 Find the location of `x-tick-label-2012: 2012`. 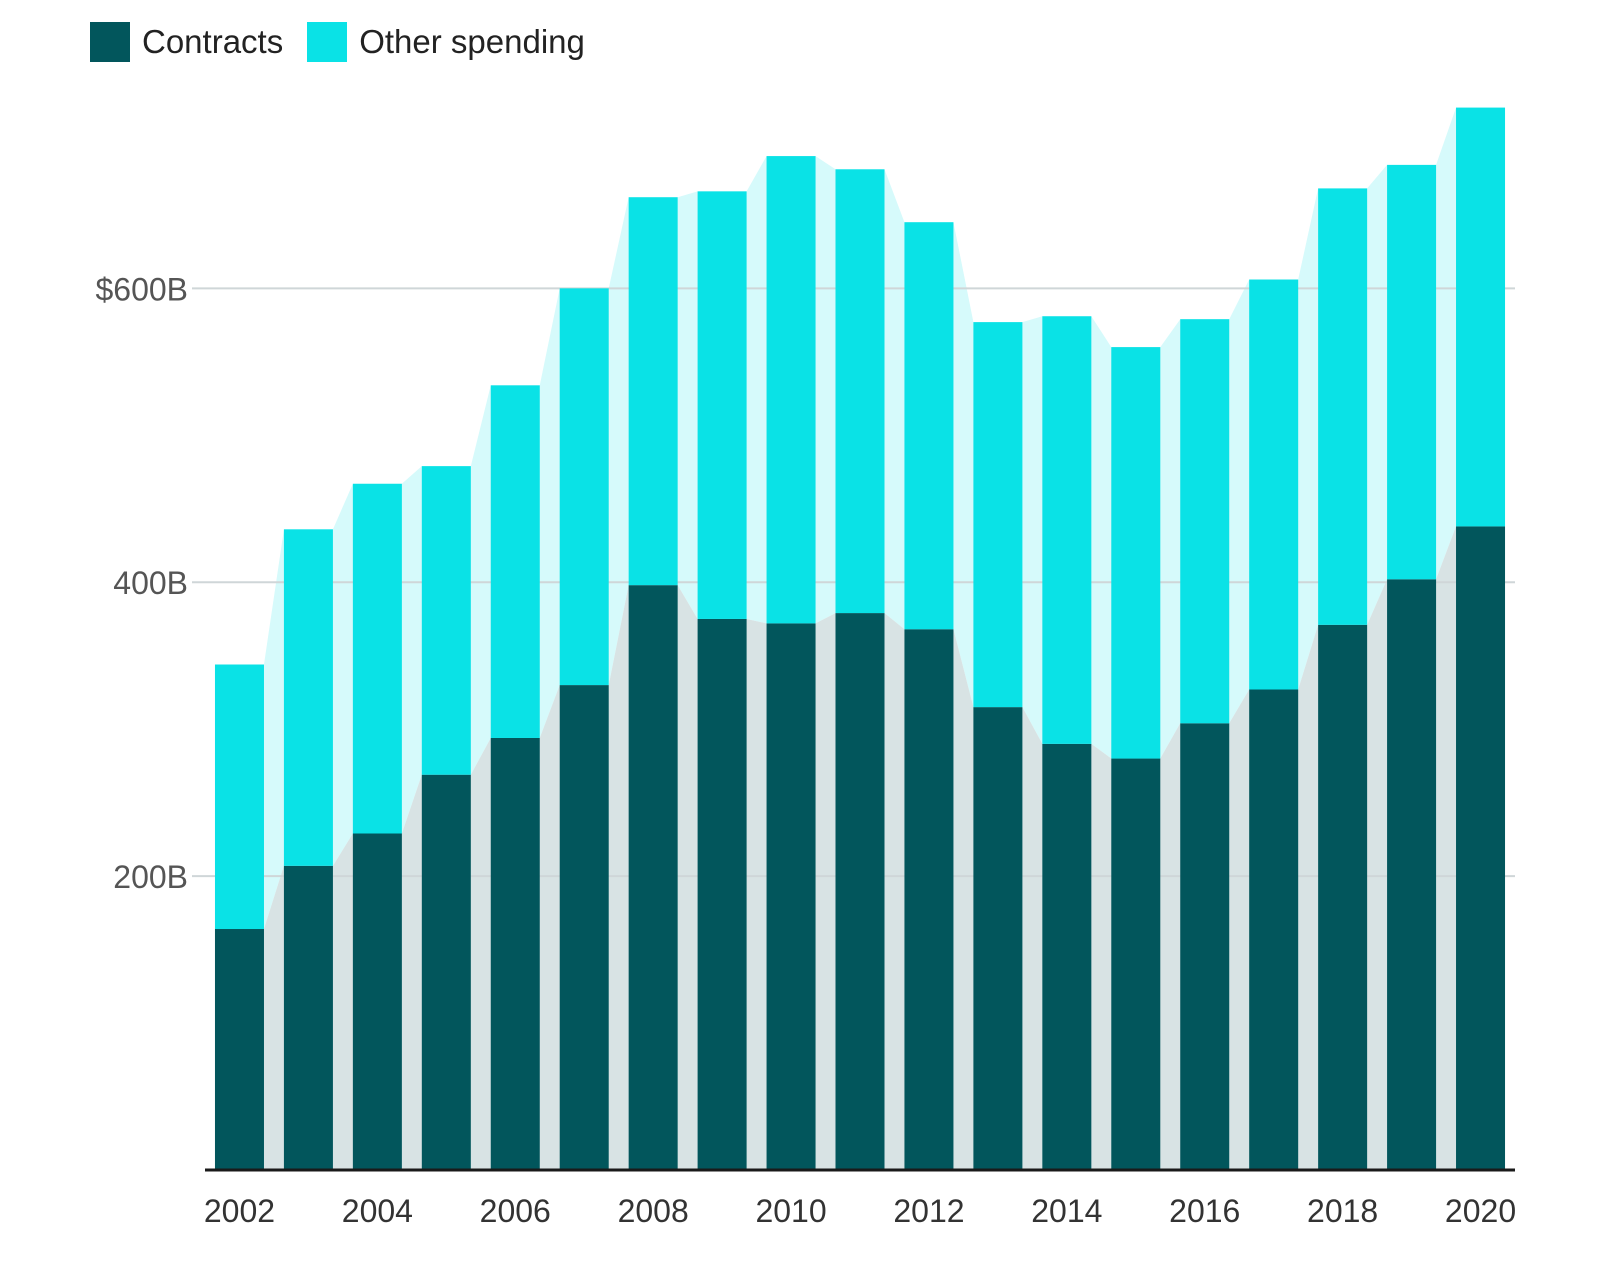

x-tick-label-2012: 2012 is located at coordinates (928, 1211).